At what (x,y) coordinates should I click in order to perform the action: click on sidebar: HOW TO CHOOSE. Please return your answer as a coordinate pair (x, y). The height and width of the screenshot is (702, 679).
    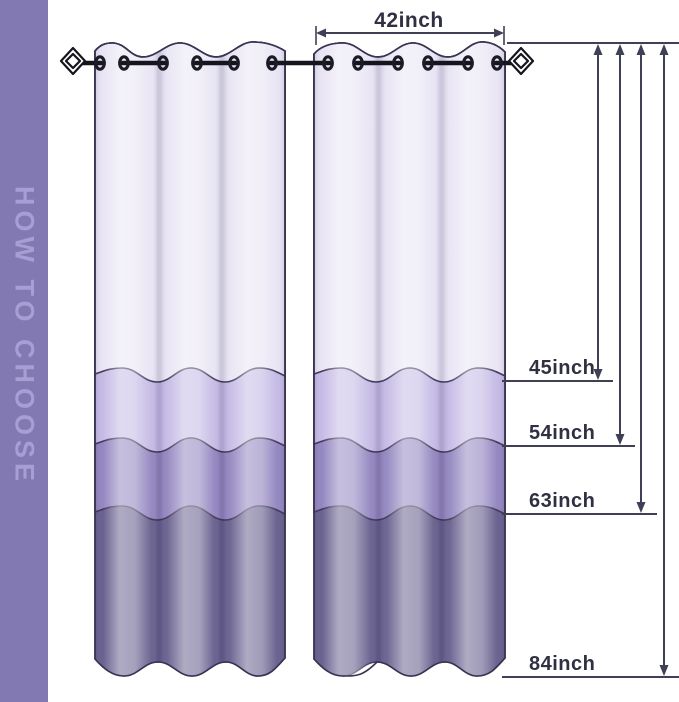
    Looking at the image, I should click on (24, 351).